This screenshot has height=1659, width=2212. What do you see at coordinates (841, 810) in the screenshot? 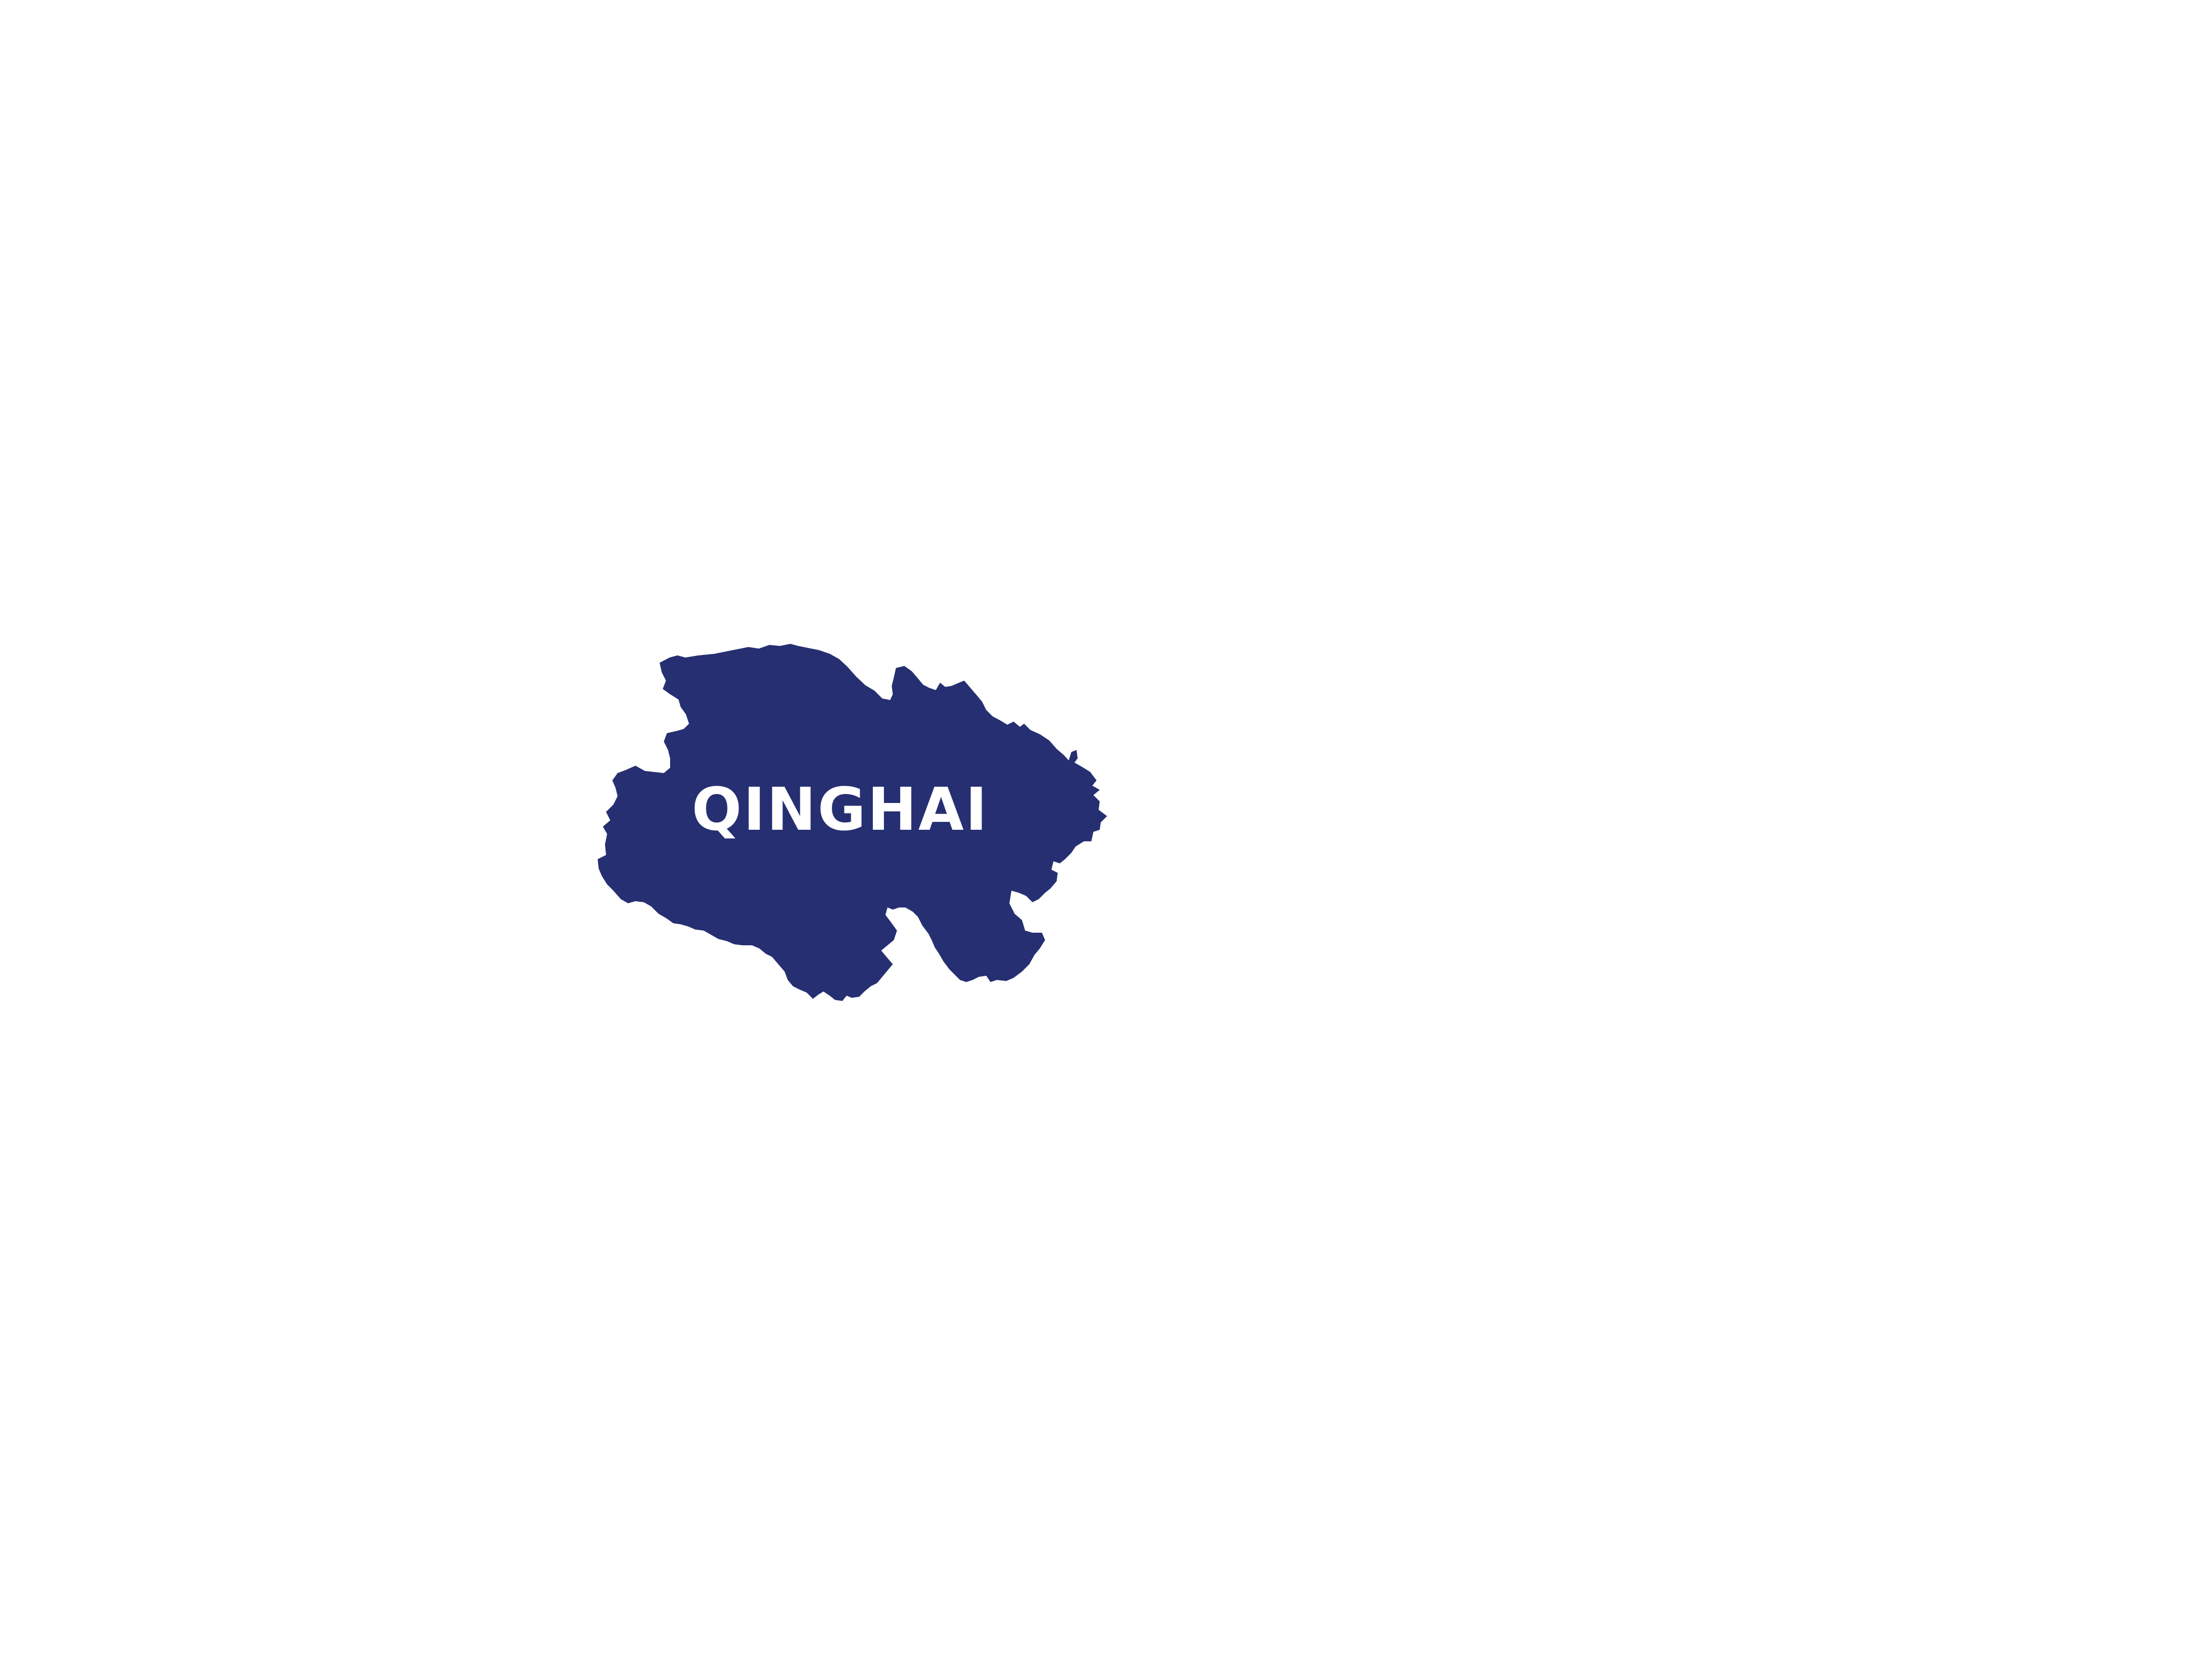
I see `region-label: QINGHAI` at bounding box center [841, 810].